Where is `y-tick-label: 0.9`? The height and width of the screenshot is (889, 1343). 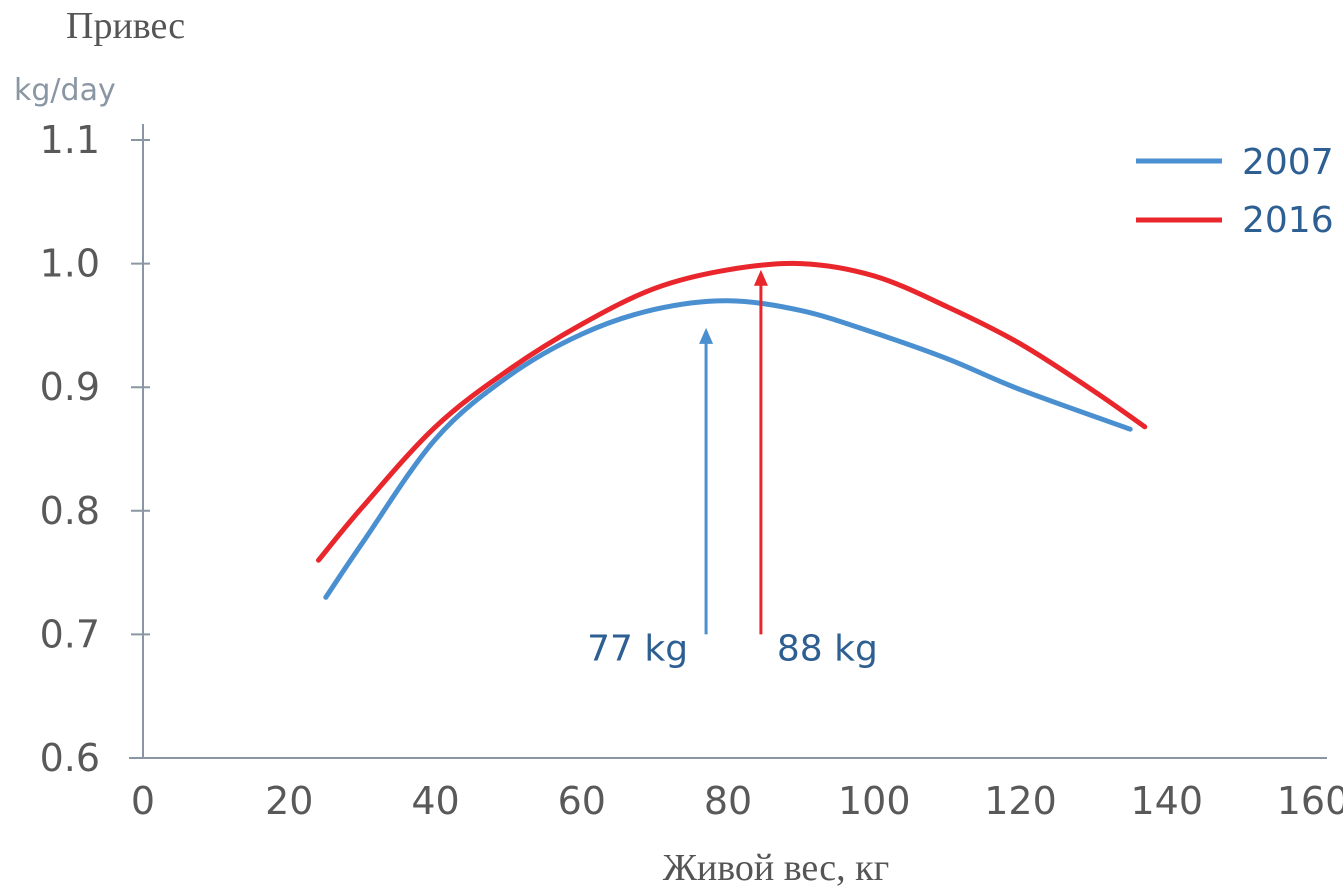 y-tick-label: 0.9 is located at coordinates (70, 387).